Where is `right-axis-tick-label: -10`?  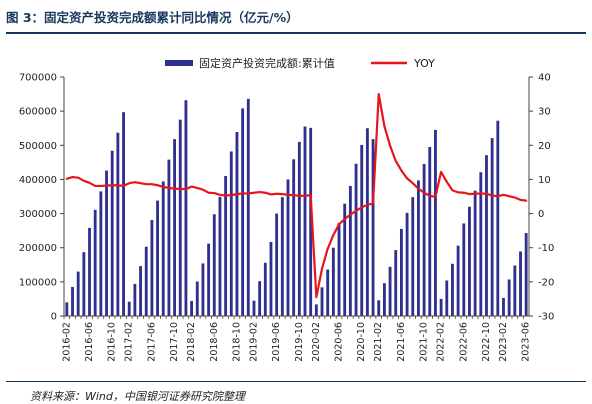 right-axis-tick-label: -10 is located at coordinates (546, 248).